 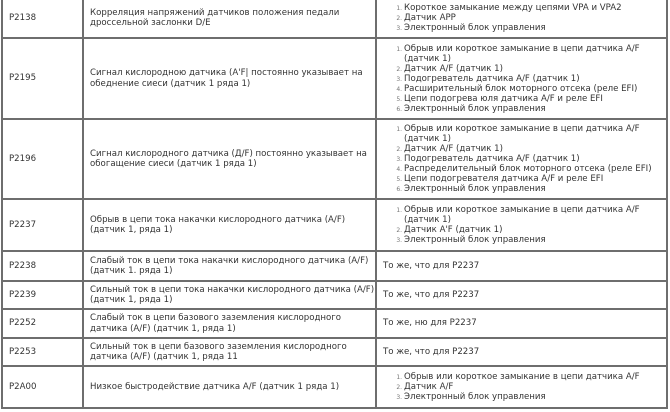 What do you see at coordinates (42, 159) in the screenshot?
I see `dtc-code: P2196` at bounding box center [42, 159].